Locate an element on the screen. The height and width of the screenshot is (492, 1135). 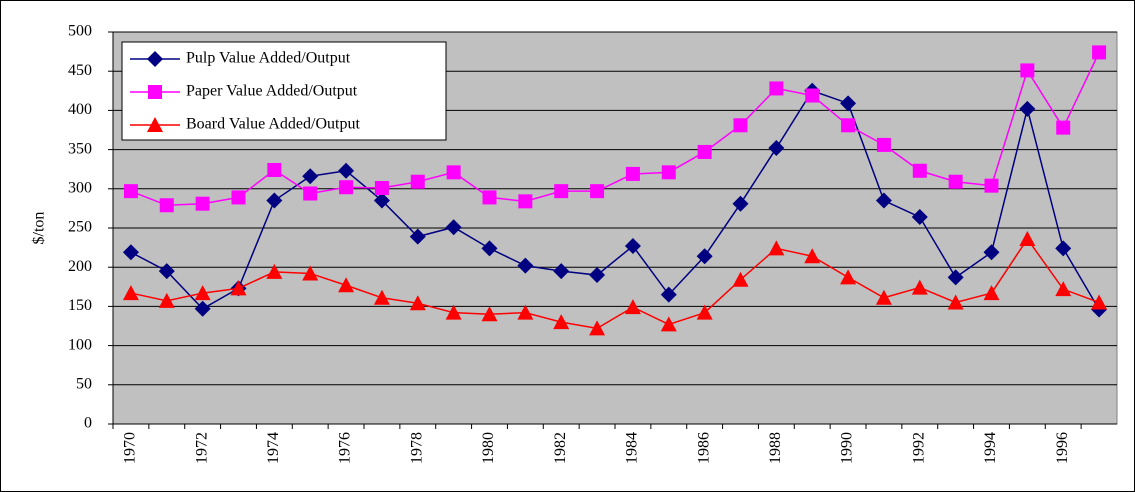
x-tick-label: 1980 is located at coordinates (488, 448).